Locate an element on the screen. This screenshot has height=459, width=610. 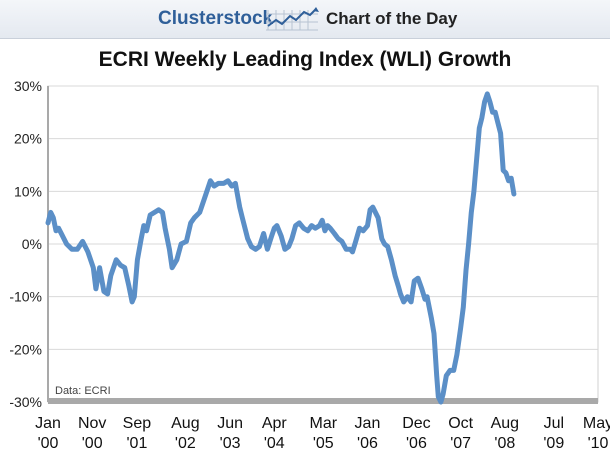
x-tick-label-month: Mar is located at coordinates (323, 423).